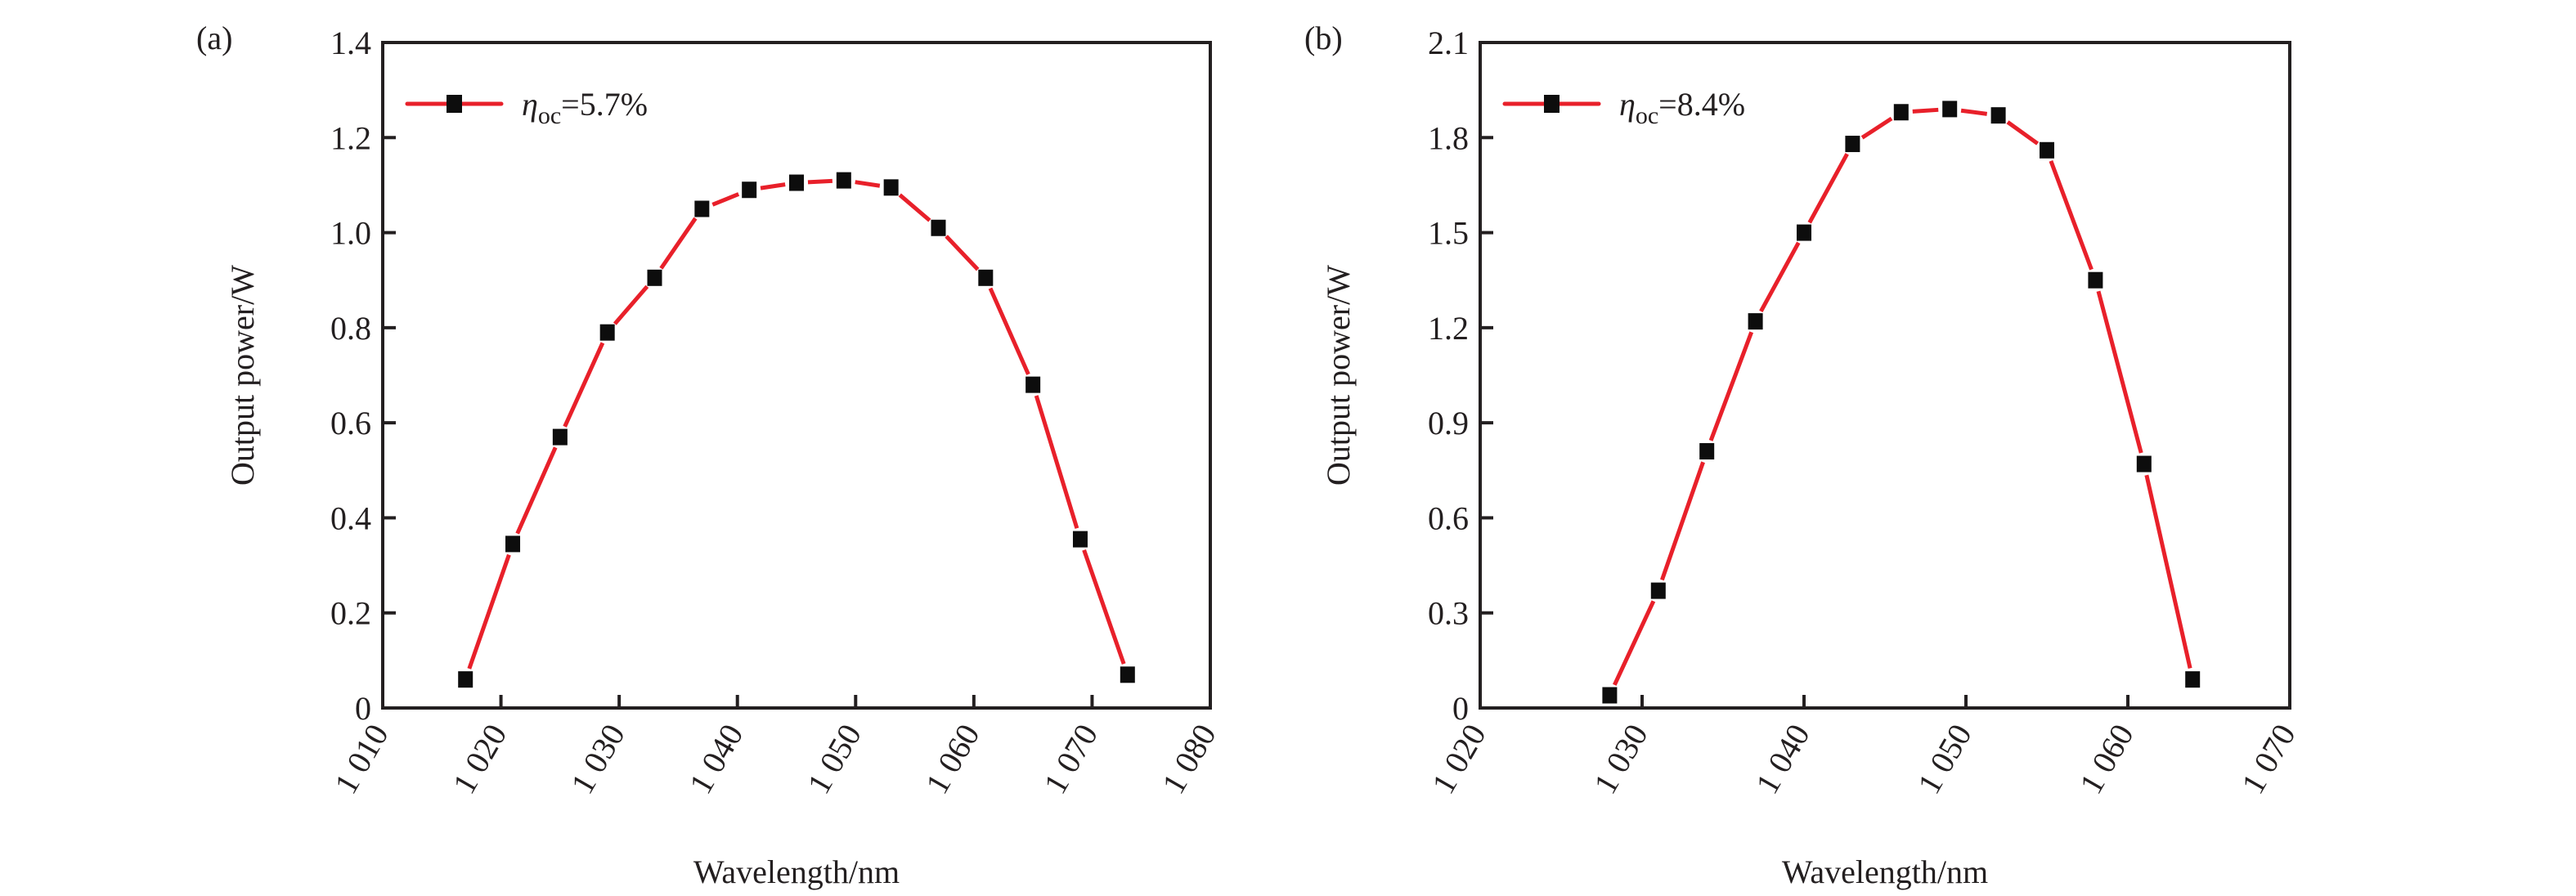  What do you see at coordinates (362, 759) in the screenshot?
I see `x-tick-label: 1 010` at bounding box center [362, 759].